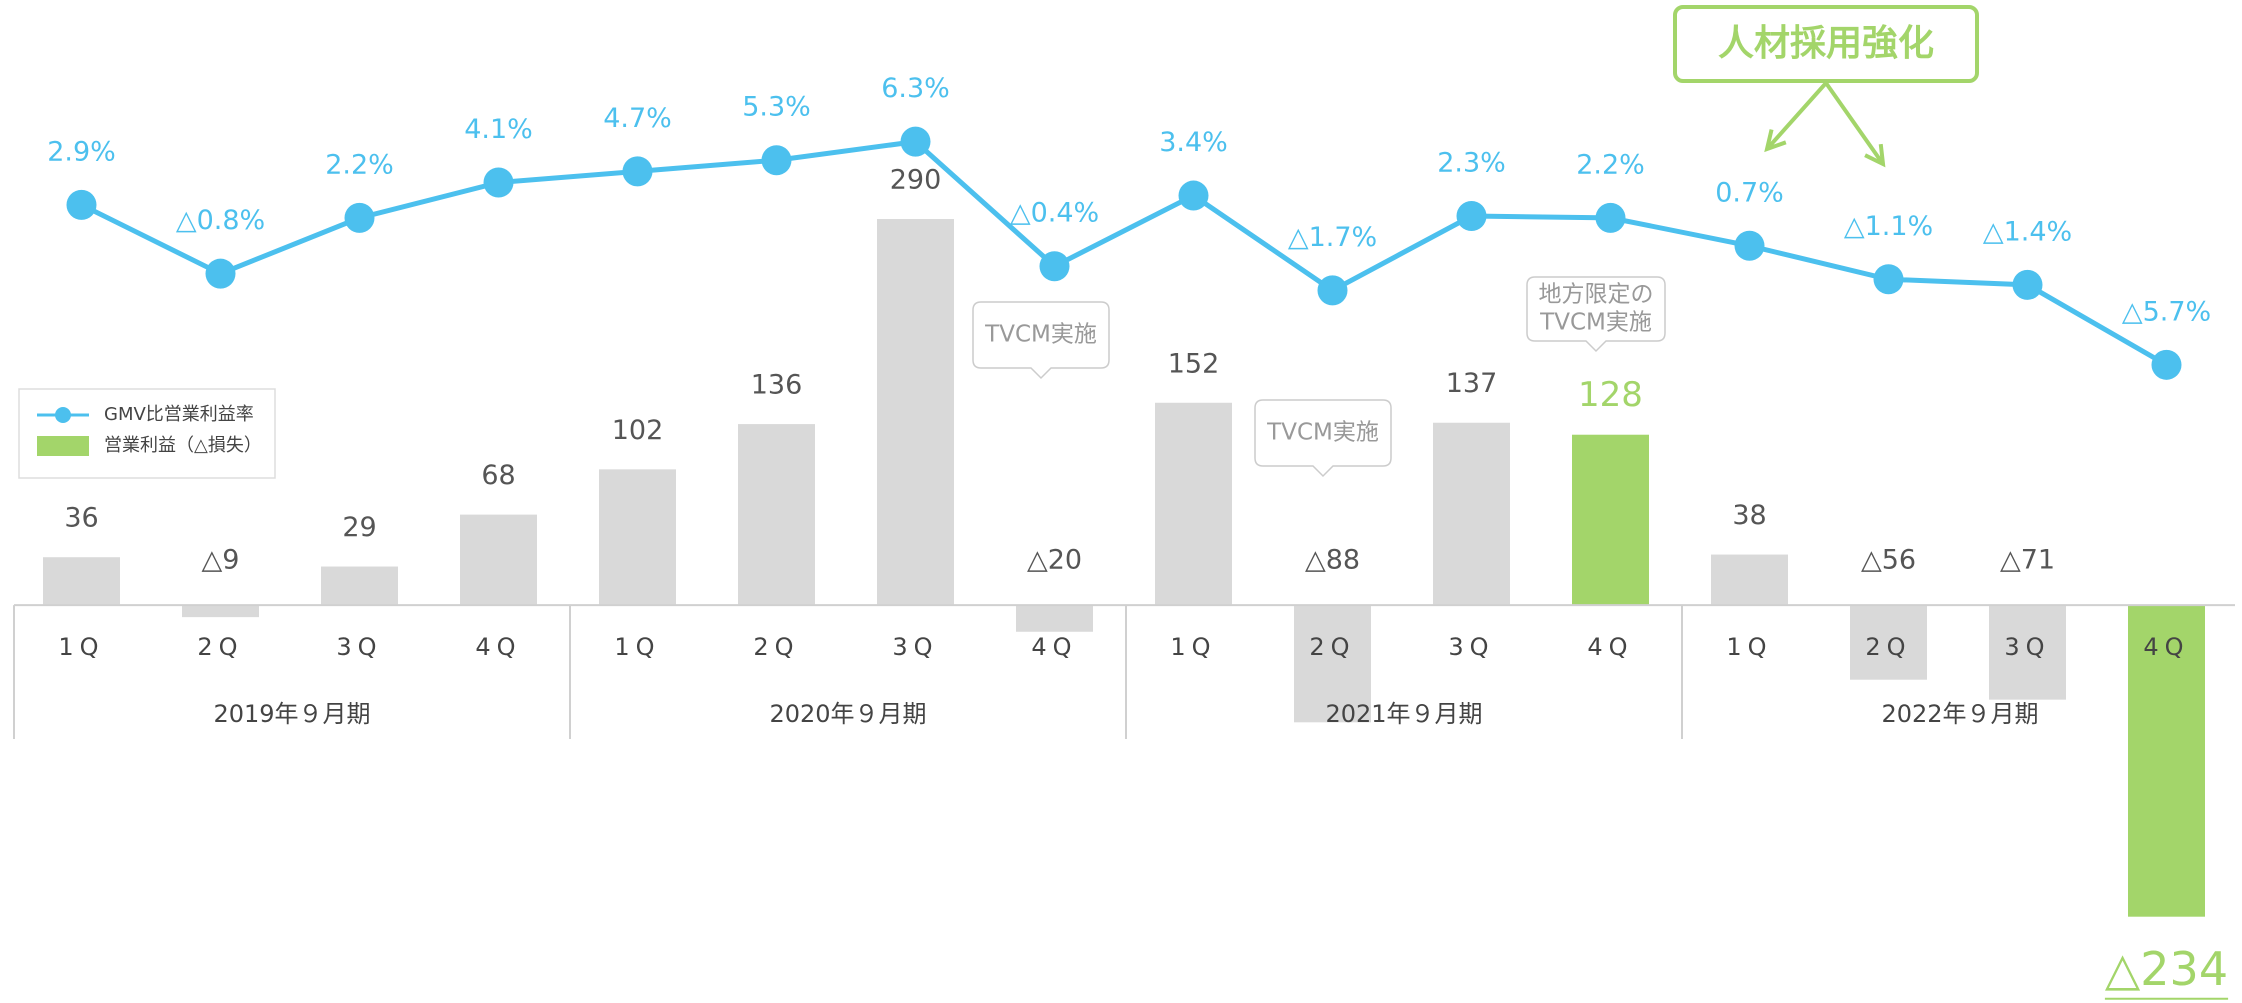 The height and width of the screenshot is (1003, 2242). I want to click on bar-value-label: 290, so click(916, 180).